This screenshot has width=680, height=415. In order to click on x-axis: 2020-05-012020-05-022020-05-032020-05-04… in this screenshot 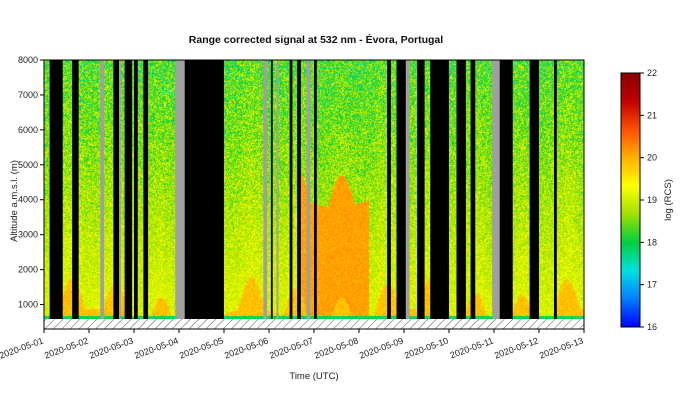, I will do `click(292, 345)`.